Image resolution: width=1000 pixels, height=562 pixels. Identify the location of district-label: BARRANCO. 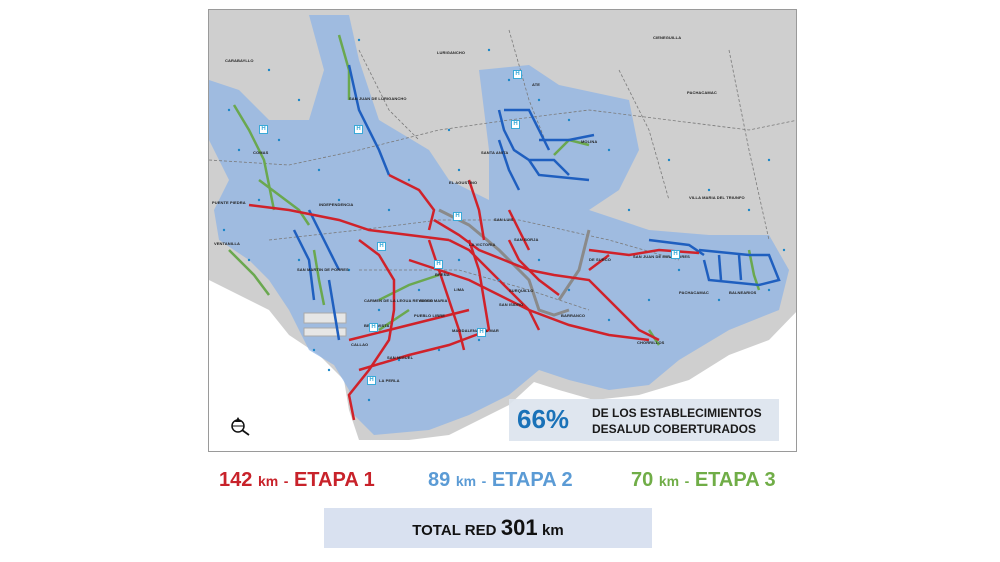
(573, 315).